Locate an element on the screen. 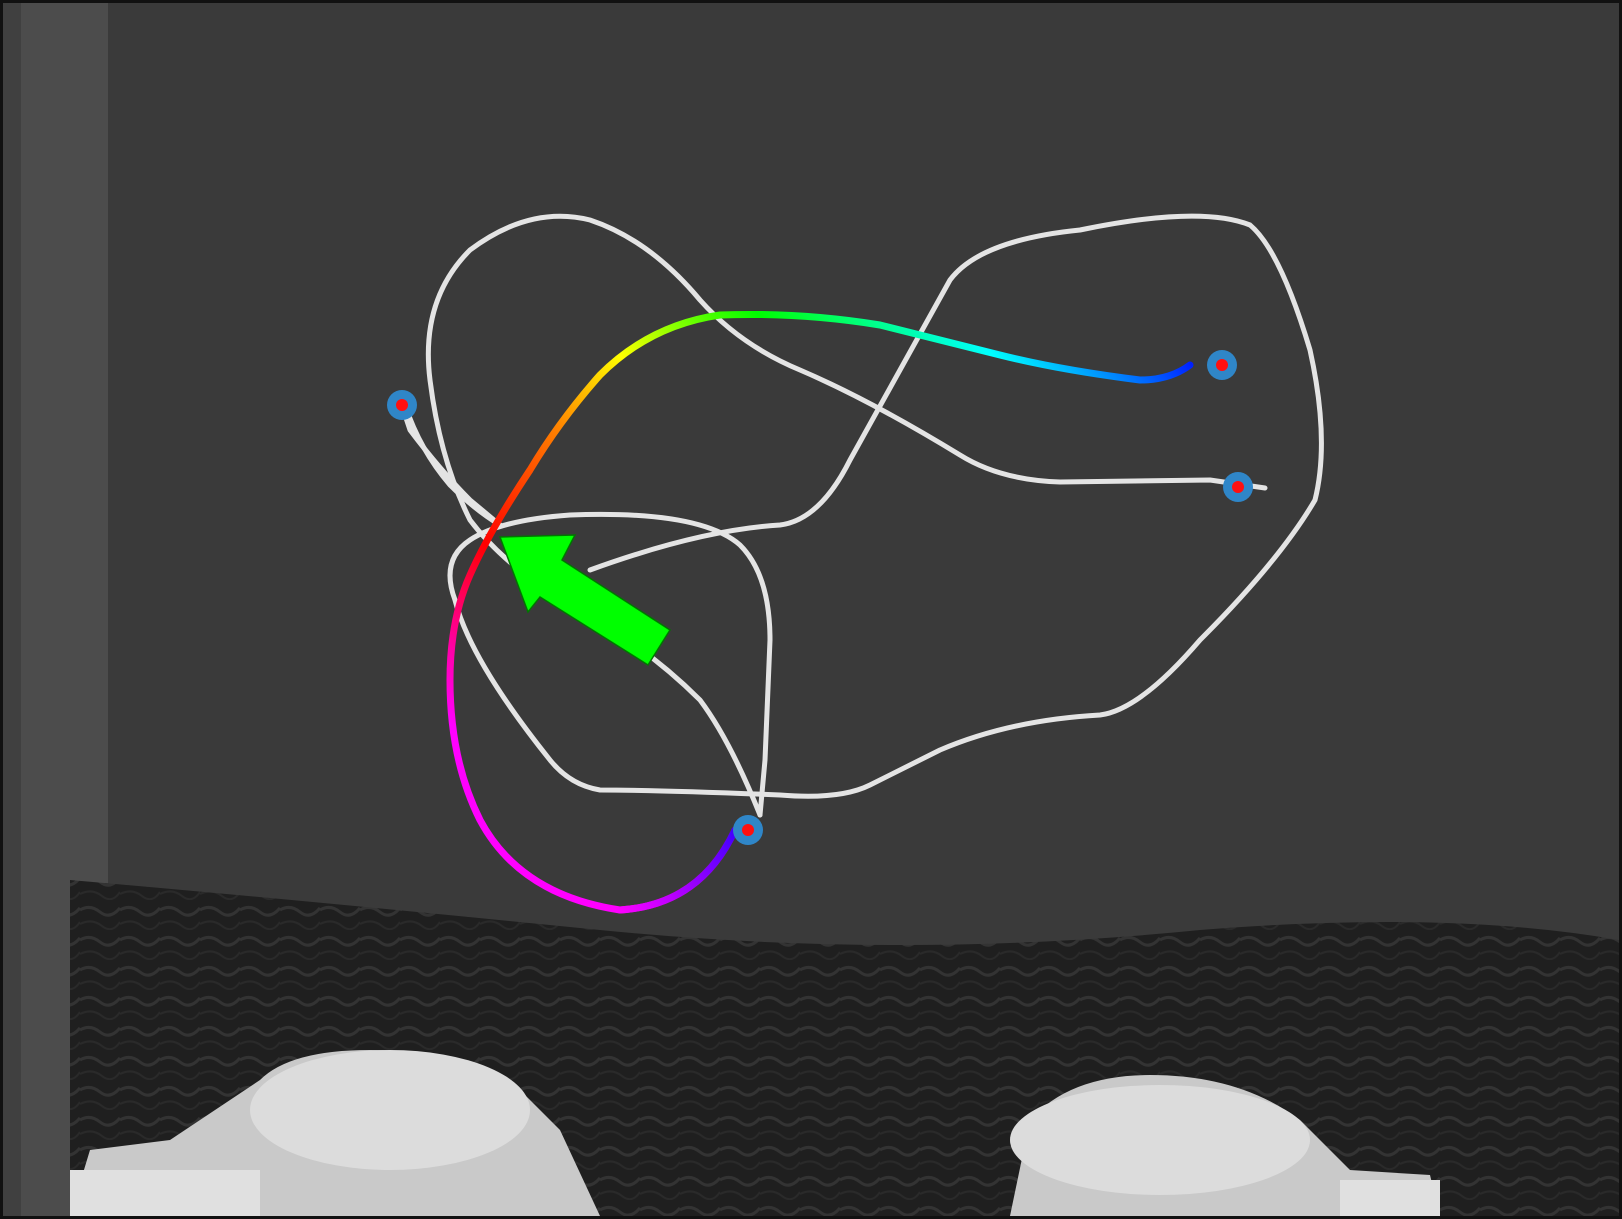 This screenshot has width=1622, height=1219. push-direction-arrow-icon is located at coordinates (585, 600).